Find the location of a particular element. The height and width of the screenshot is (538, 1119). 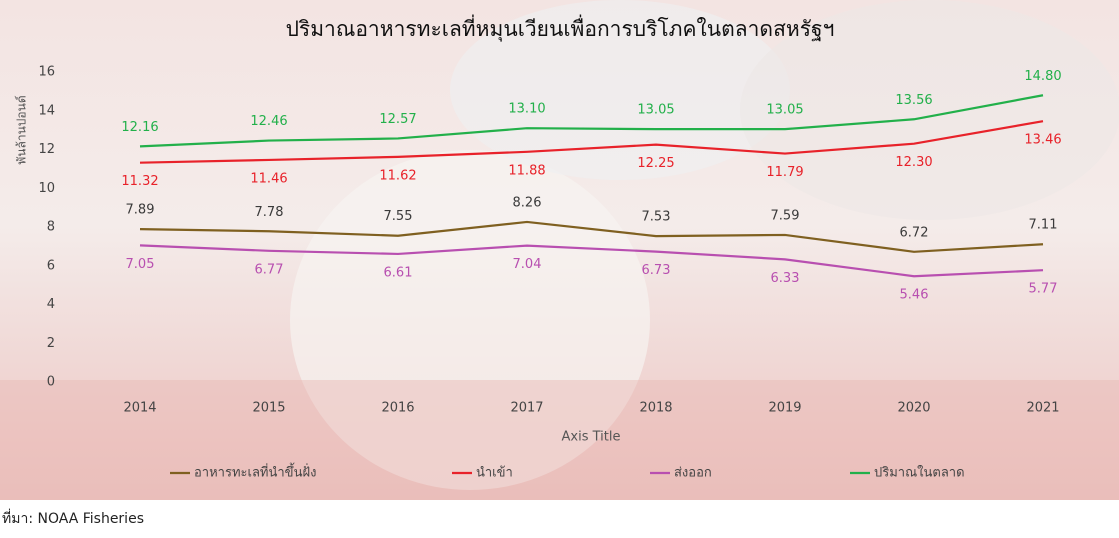

x-tick-label: 2019 is located at coordinates (784, 408).